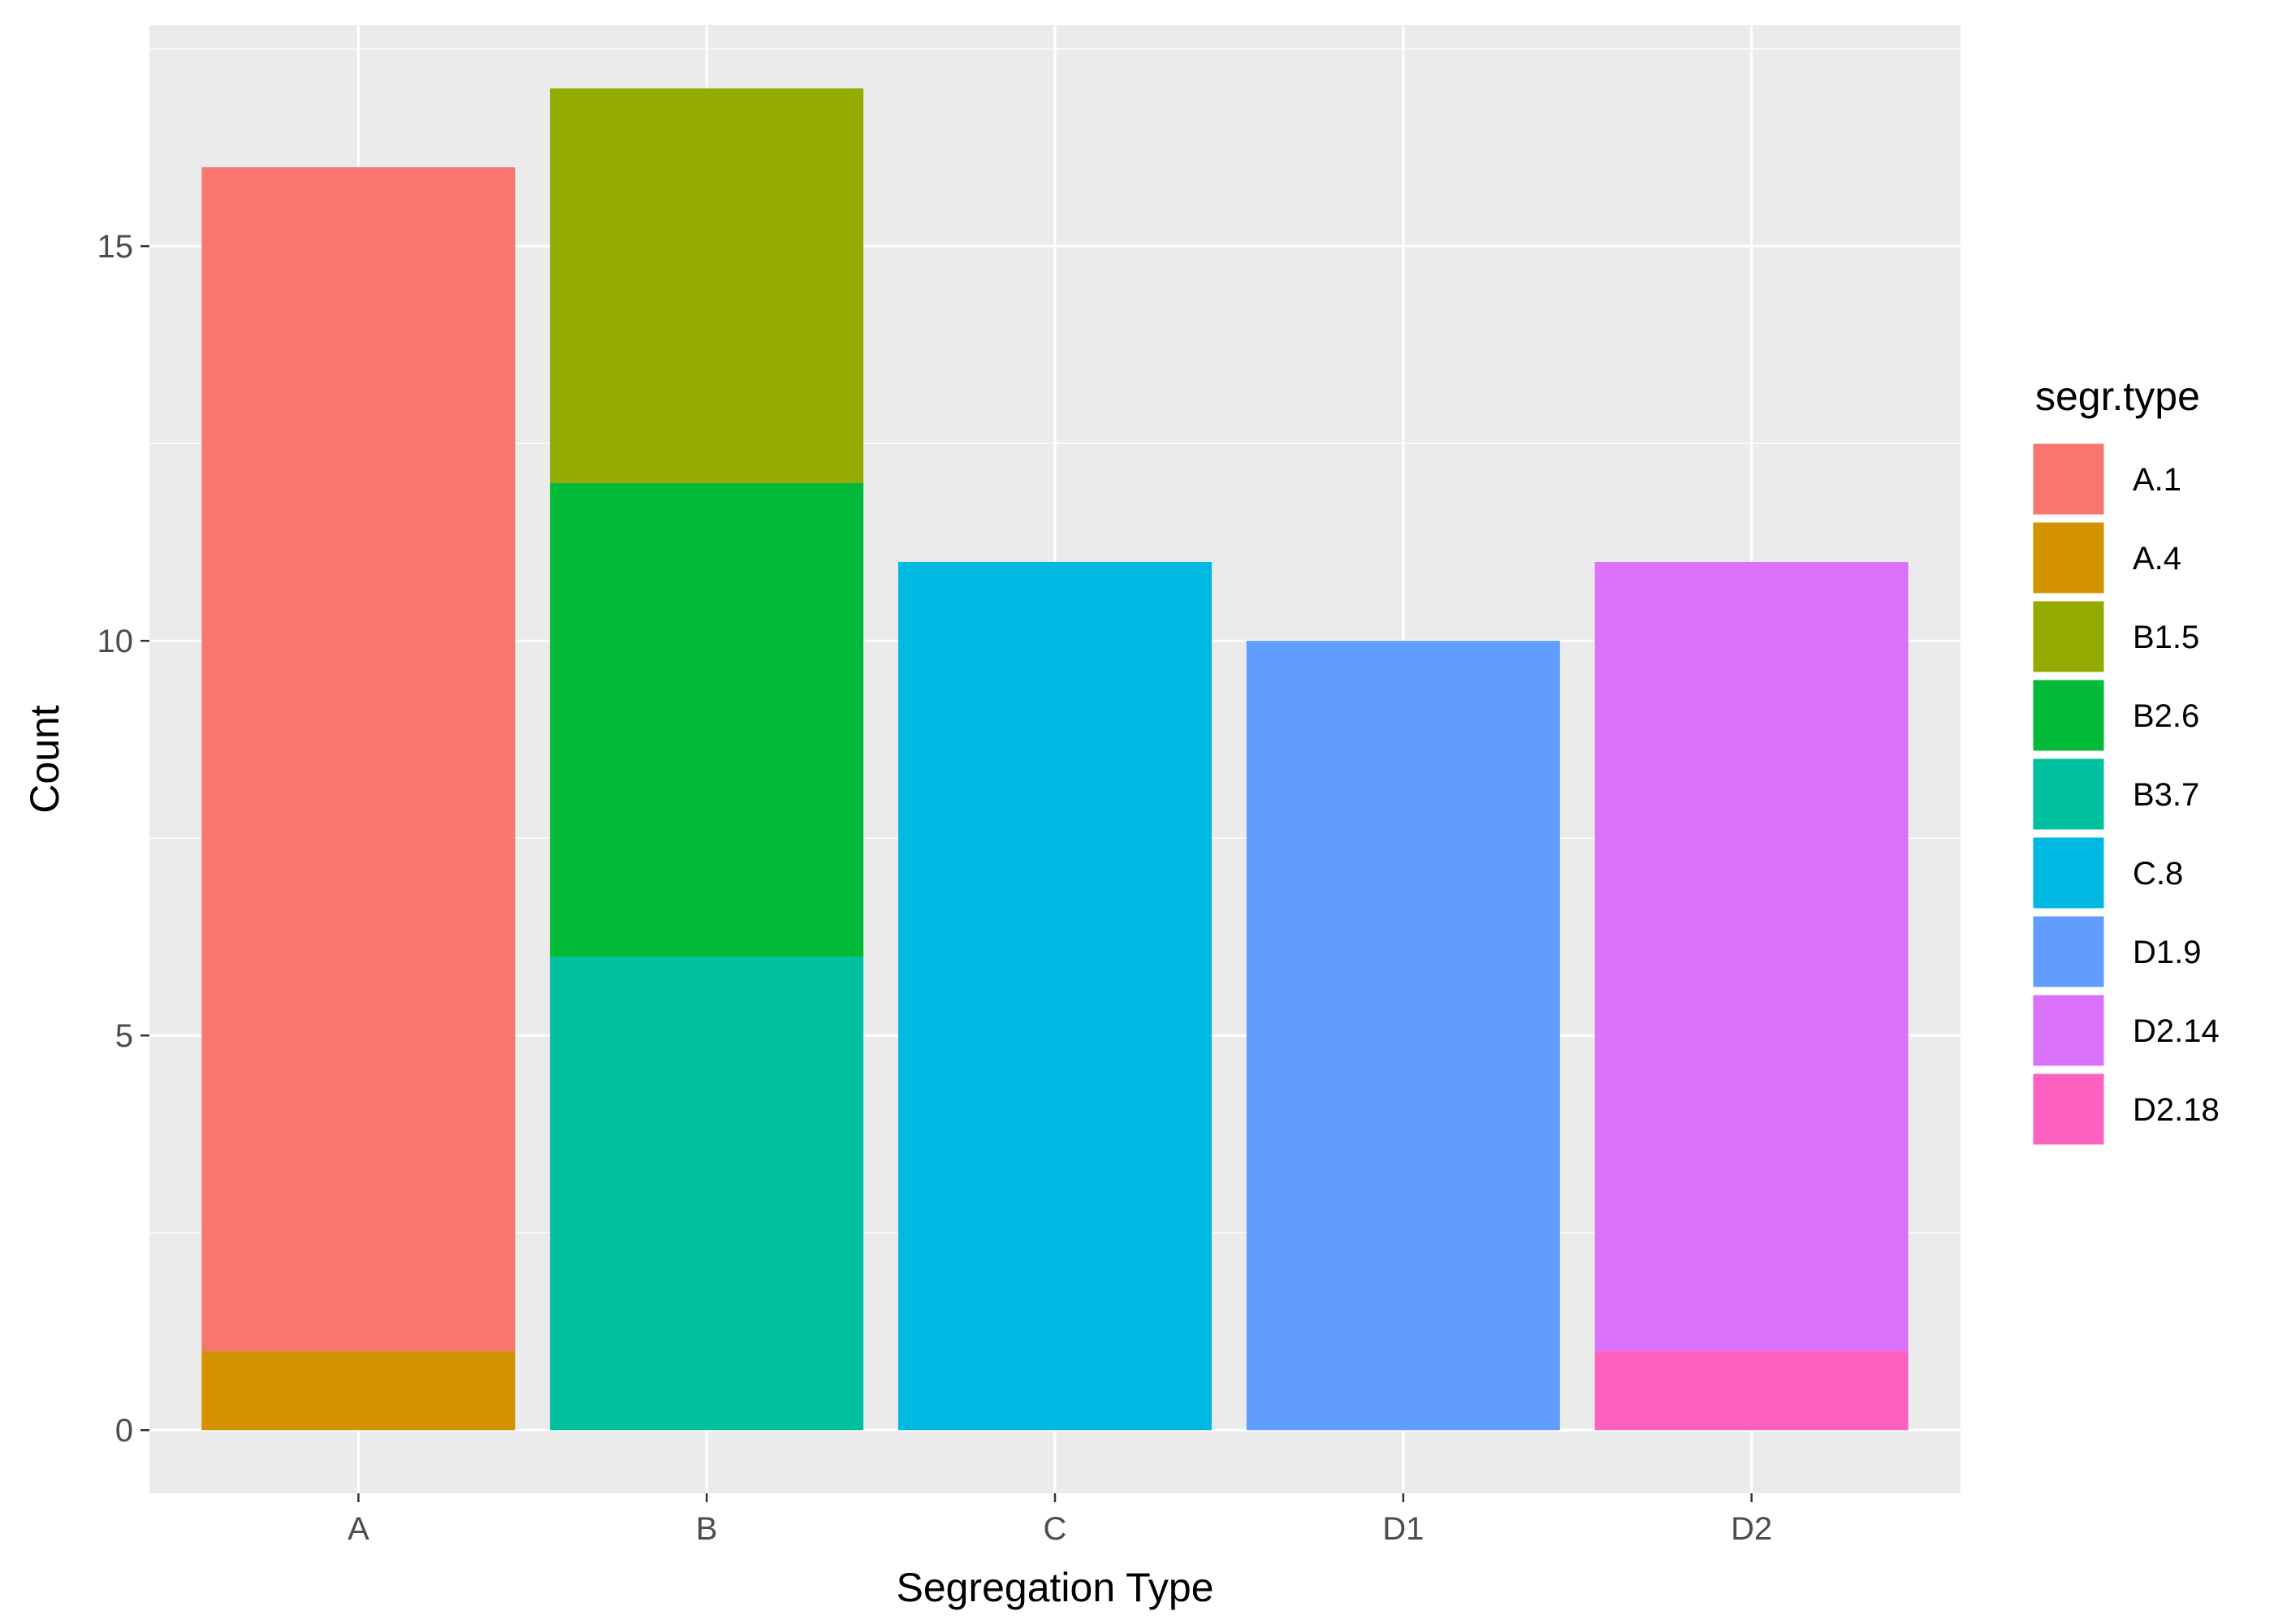 This screenshot has height=1624, width=2274. I want to click on legend-label-b3-7: B3.7, so click(2166, 795).